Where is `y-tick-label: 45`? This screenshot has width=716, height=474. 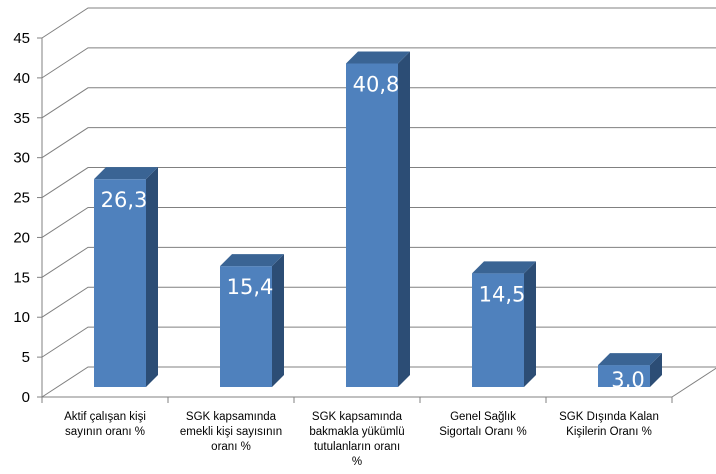 y-tick-label: 45 is located at coordinates (21, 38).